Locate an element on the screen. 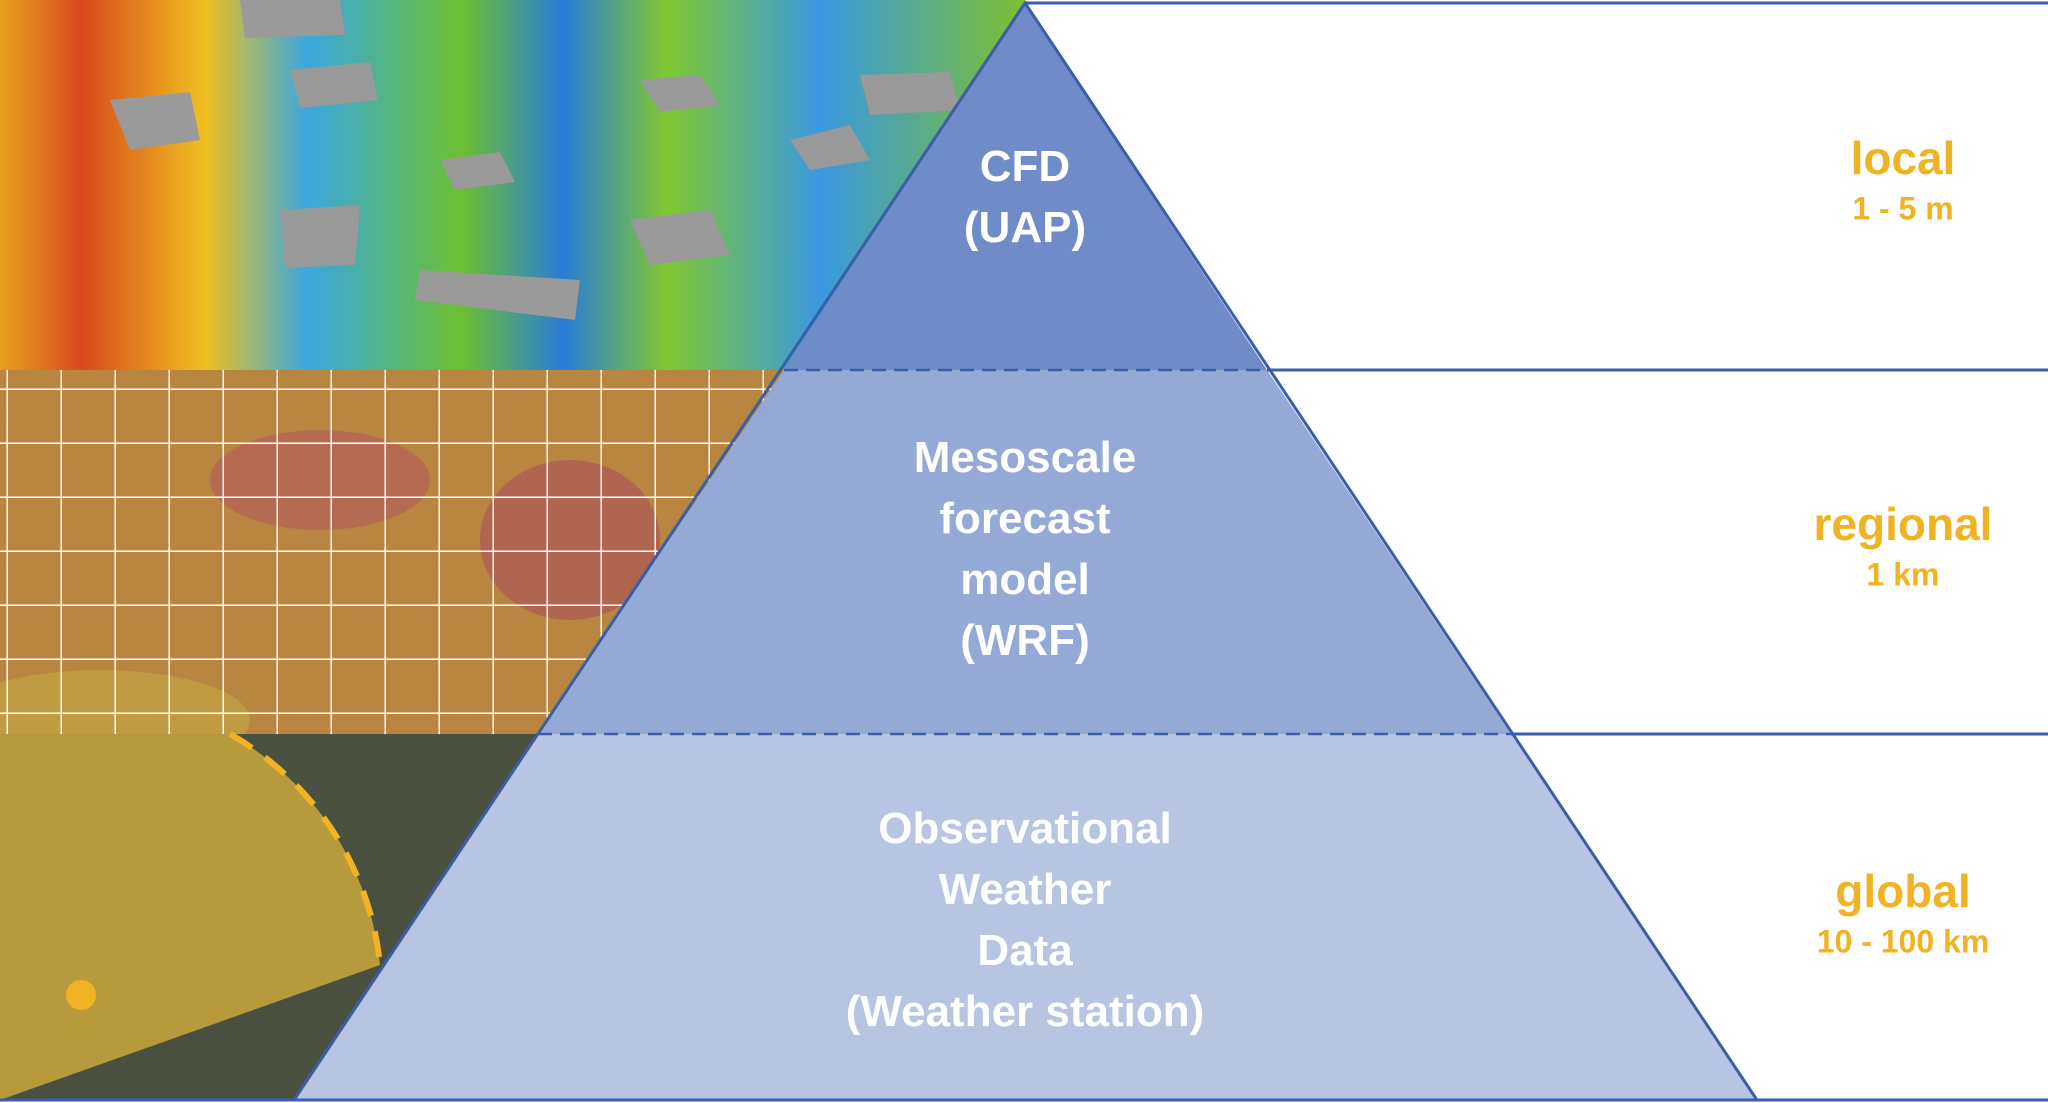  level-label: Weather is located at coordinates (1025, 889).